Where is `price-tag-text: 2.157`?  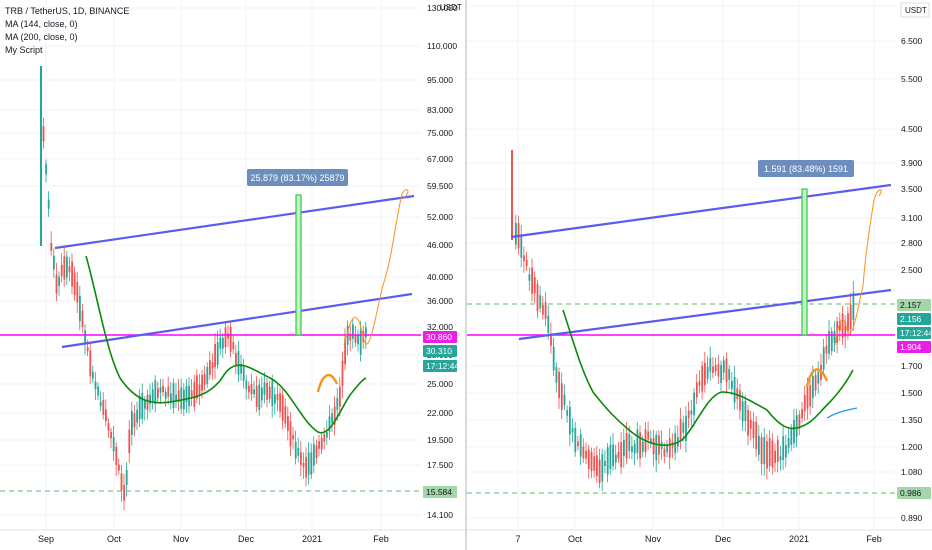 price-tag-text: 2.157 is located at coordinates (911, 305).